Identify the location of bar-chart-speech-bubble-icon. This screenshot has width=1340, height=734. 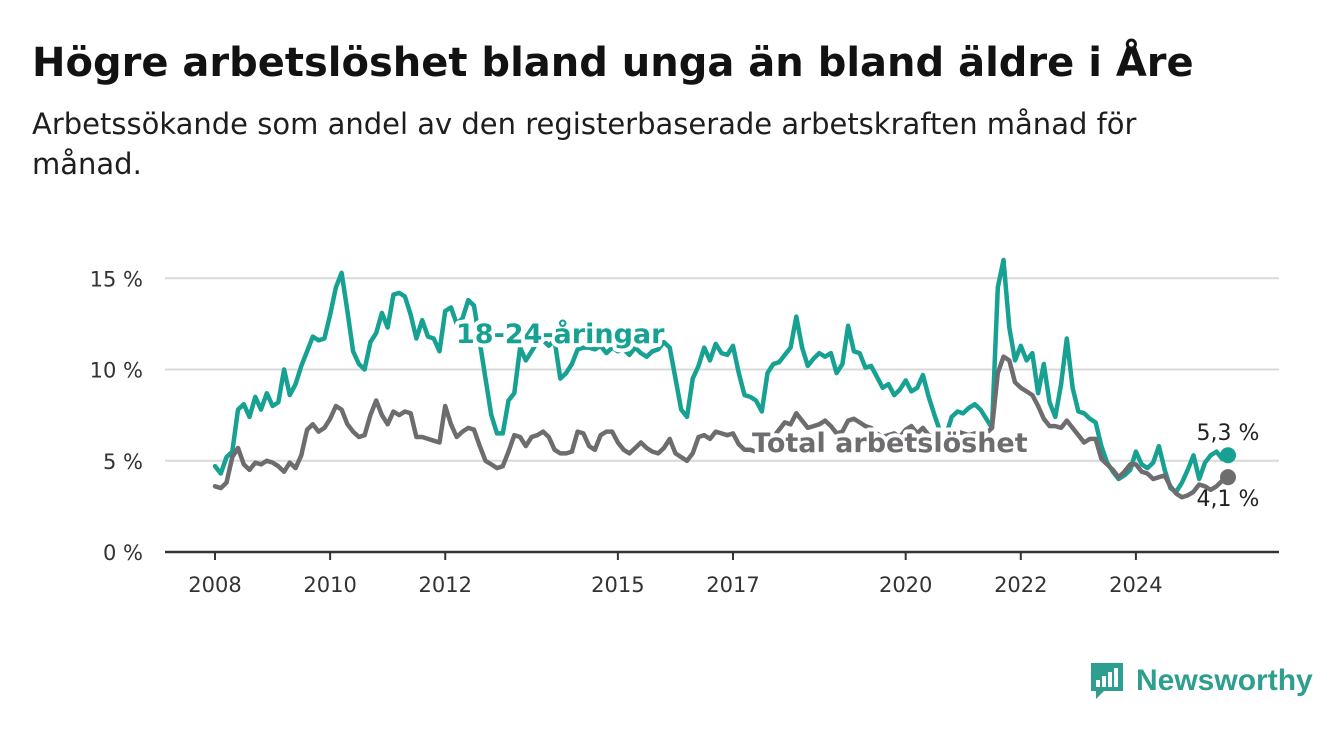
(1107, 681).